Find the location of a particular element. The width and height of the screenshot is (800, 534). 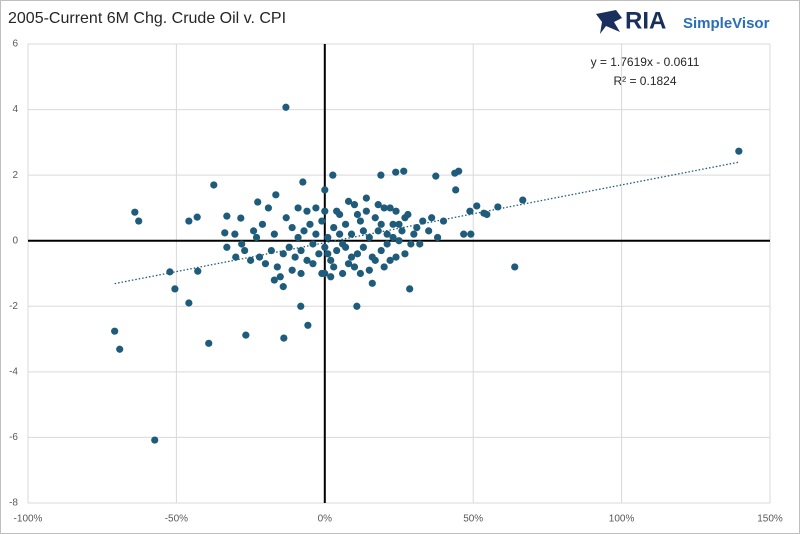

y-tick-label: -2 is located at coordinates (13, 306).